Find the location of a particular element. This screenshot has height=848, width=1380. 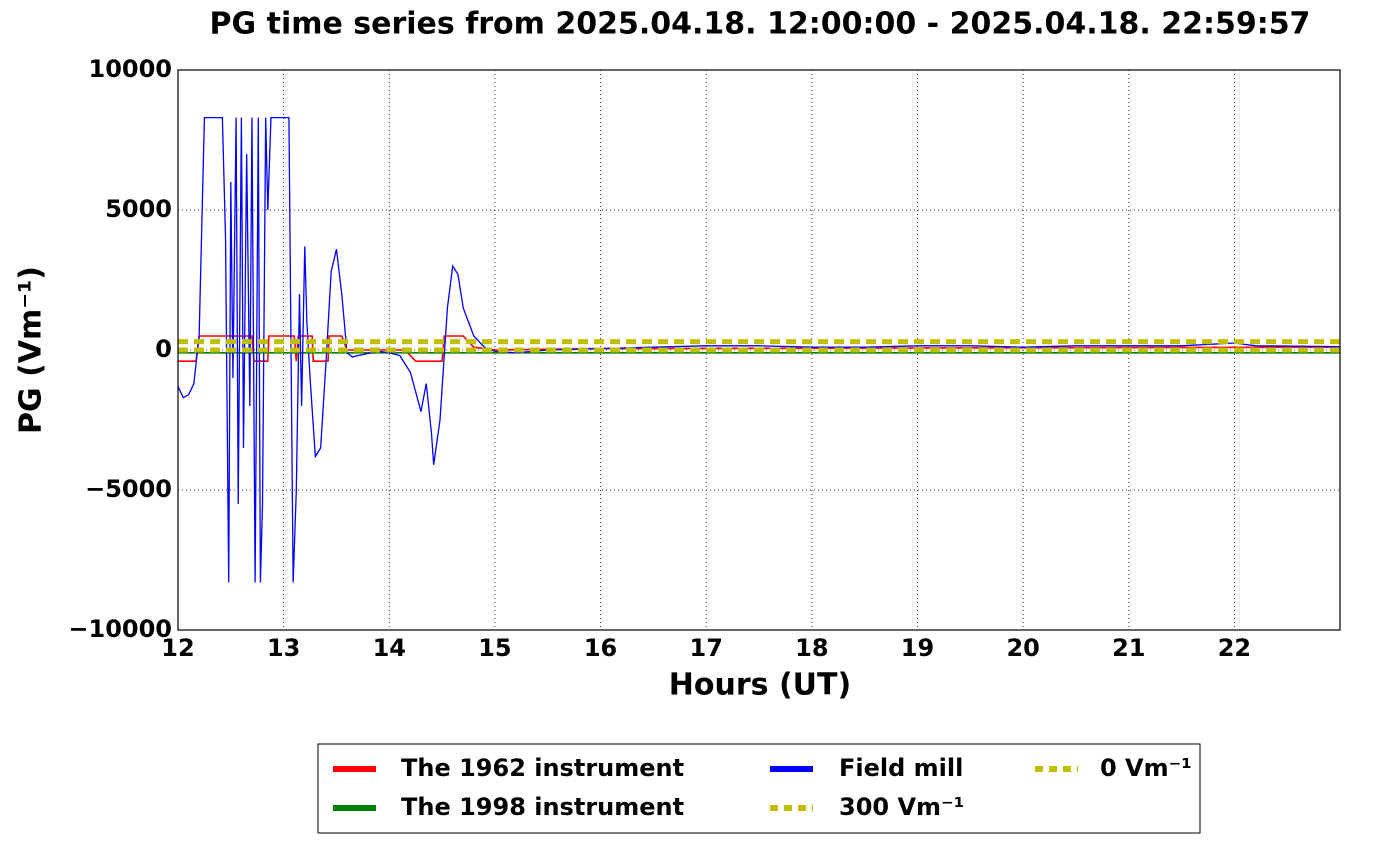

x-tick-label: 15 is located at coordinates (494, 648).